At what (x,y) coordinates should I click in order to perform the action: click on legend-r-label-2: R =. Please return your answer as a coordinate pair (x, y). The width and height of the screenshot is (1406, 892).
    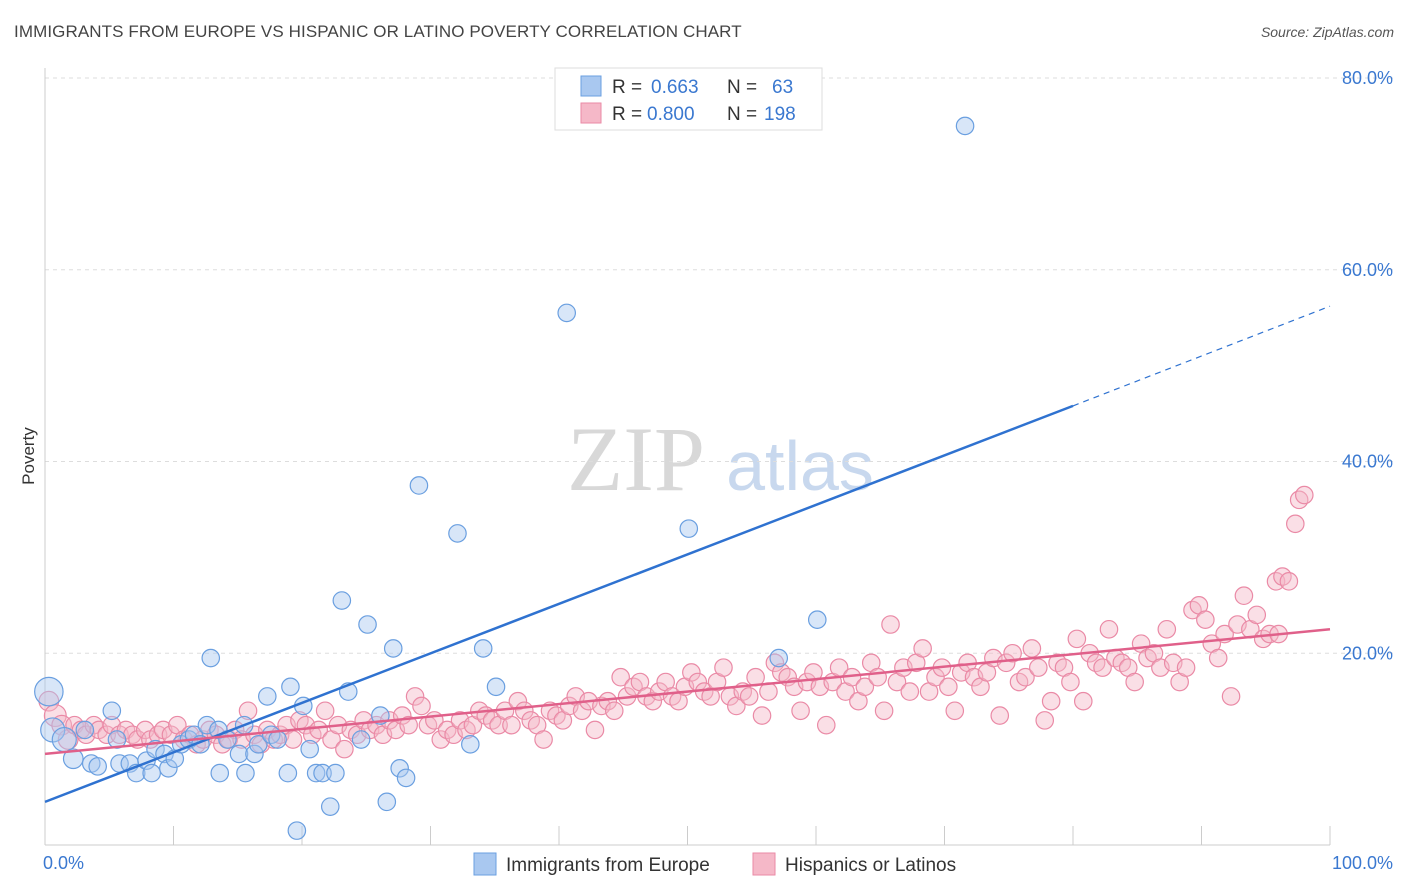
    Looking at the image, I should click on (627, 114).